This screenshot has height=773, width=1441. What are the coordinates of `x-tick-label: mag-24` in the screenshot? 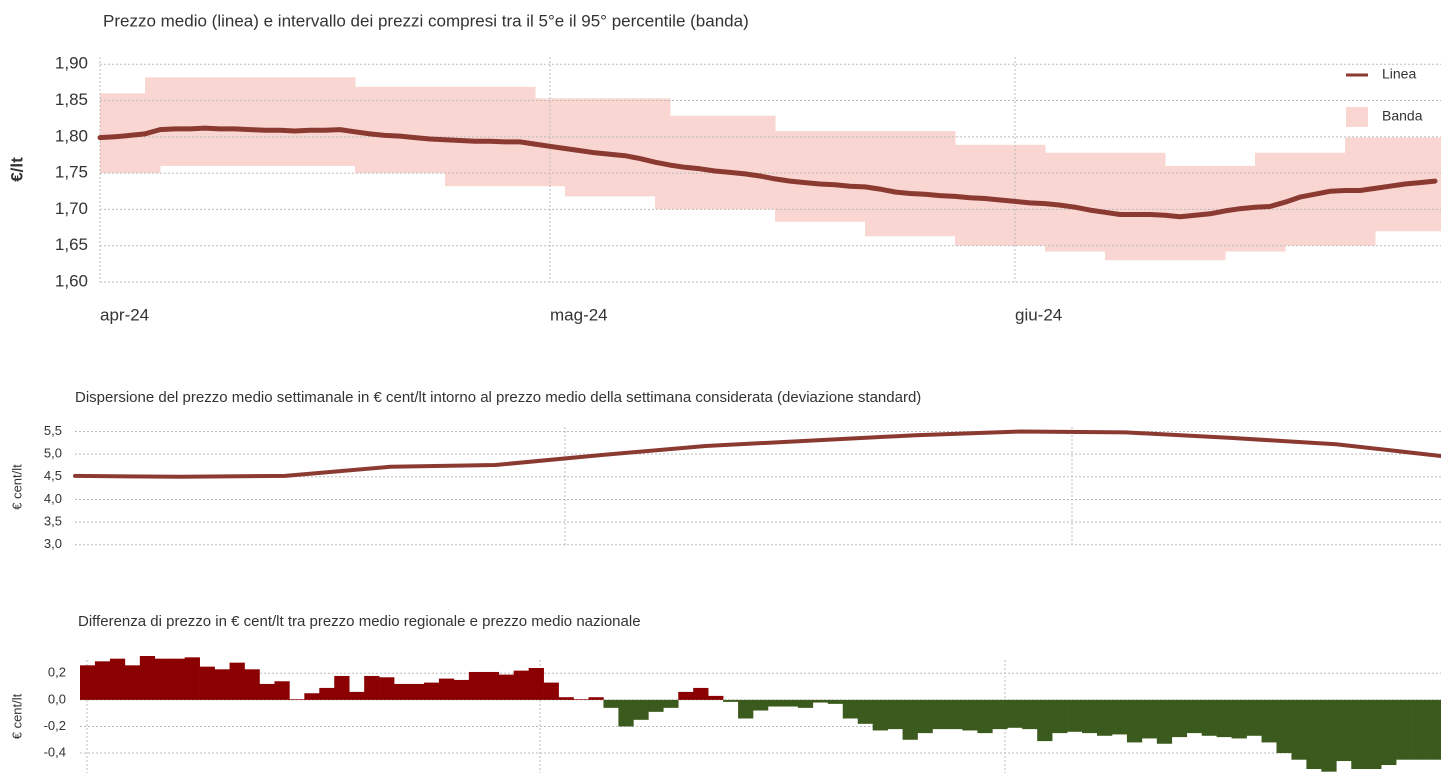 It's located at (579, 314).